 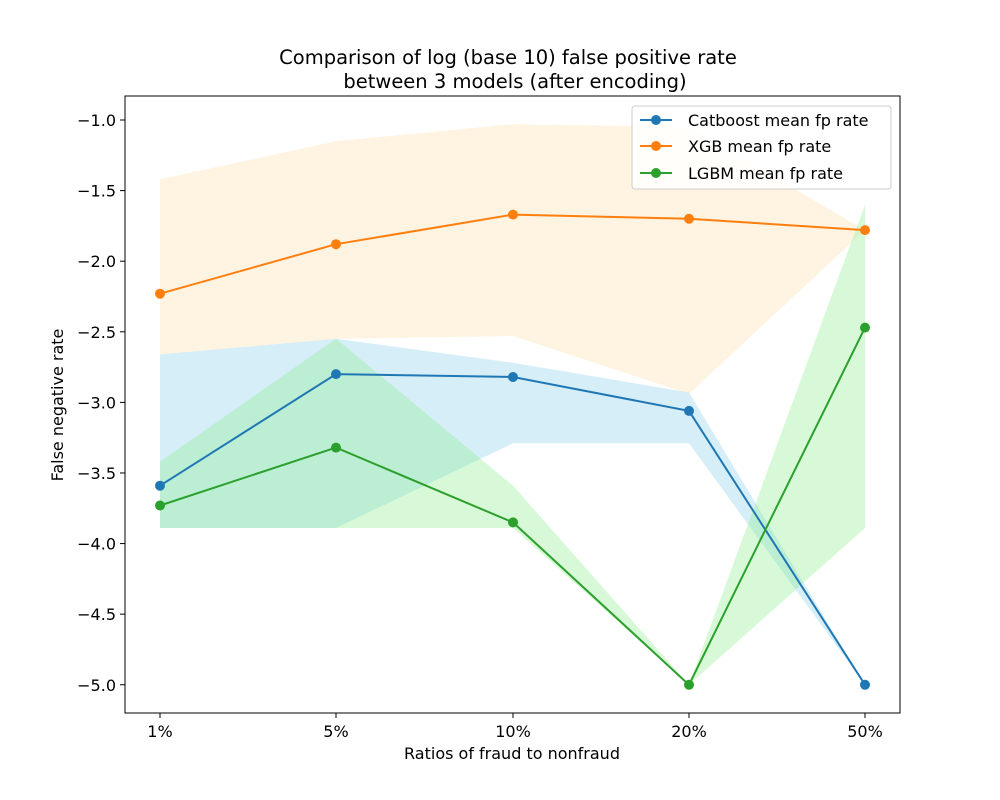 What do you see at coordinates (96, 614) in the screenshot?
I see `y-tick-label: −4.5` at bounding box center [96, 614].